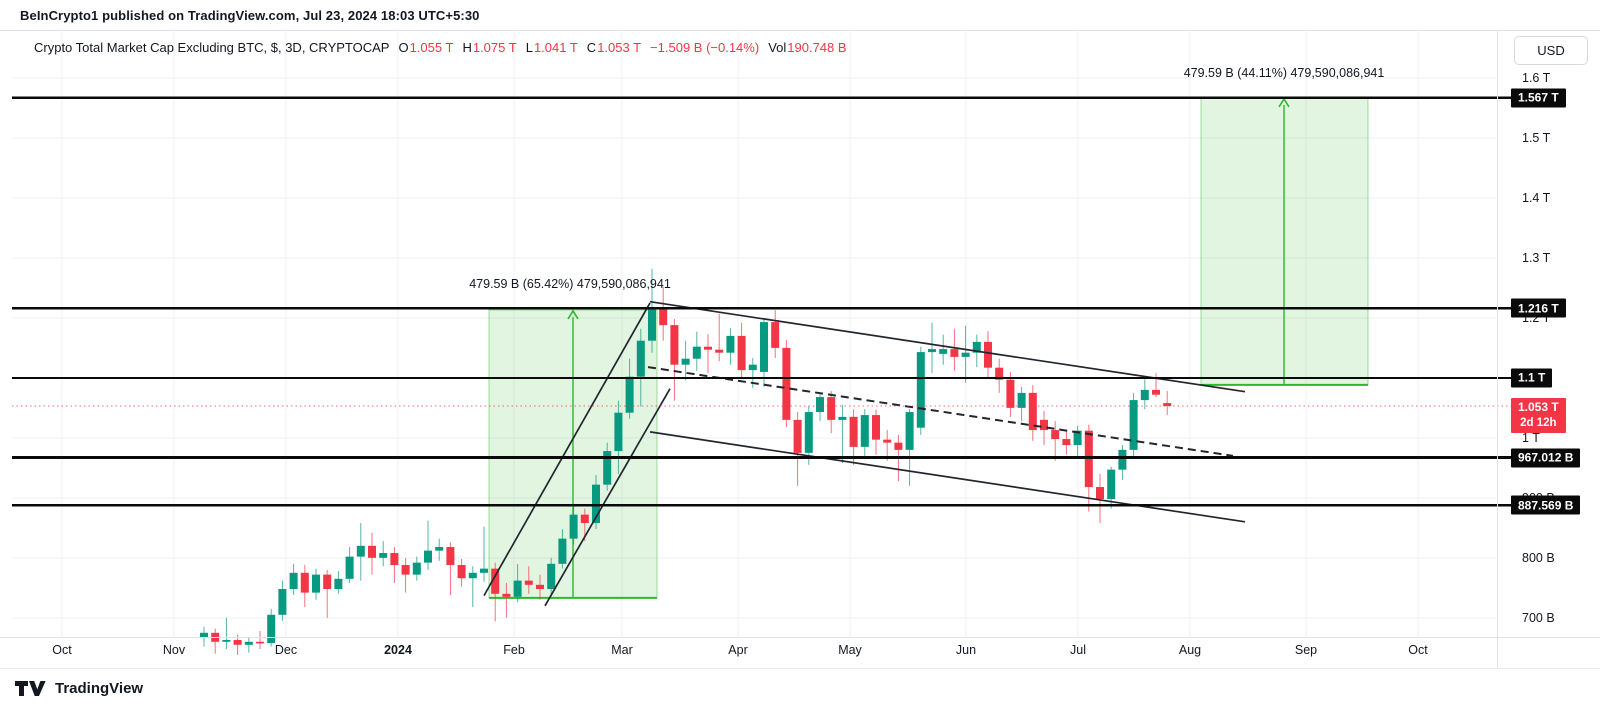  I want to click on open-label: O, so click(403, 47).